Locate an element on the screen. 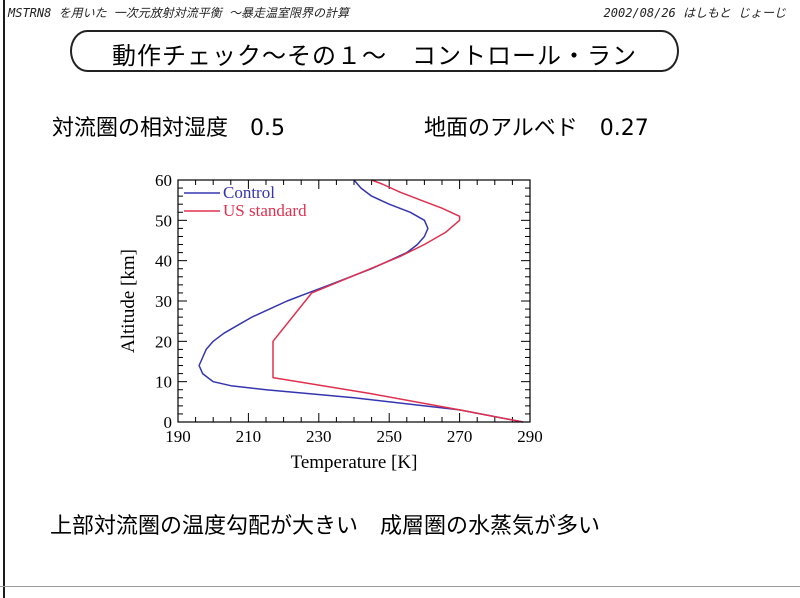 The width and height of the screenshot is (800, 598). y-tick-label: 10 is located at coordinates (163, 382).